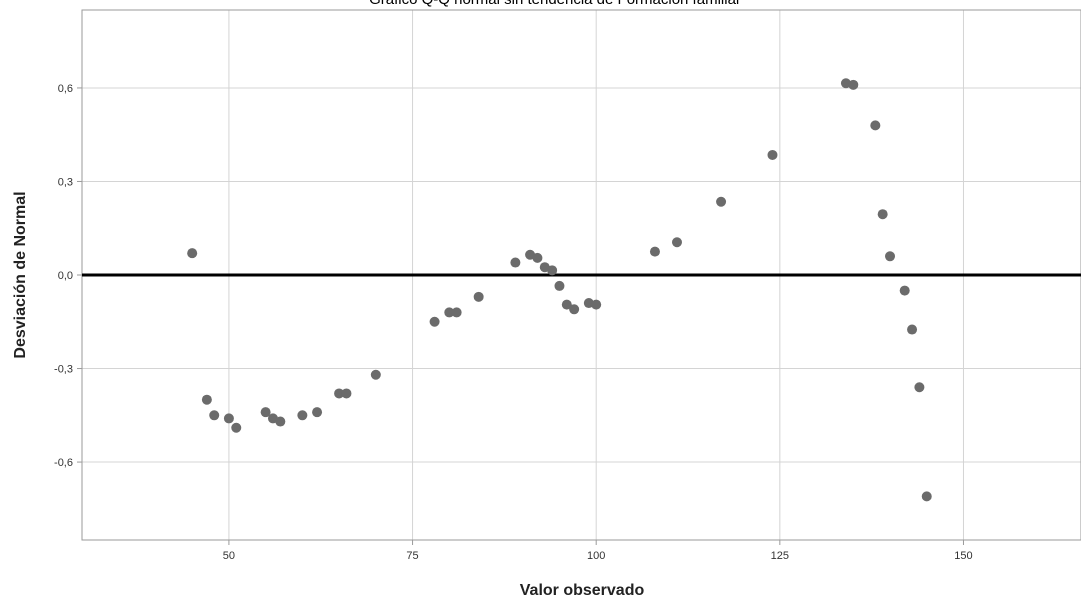 This screenshot has width=1081, height=602. I want to click on x-axis-label: Valor observado, so click(582, 590).